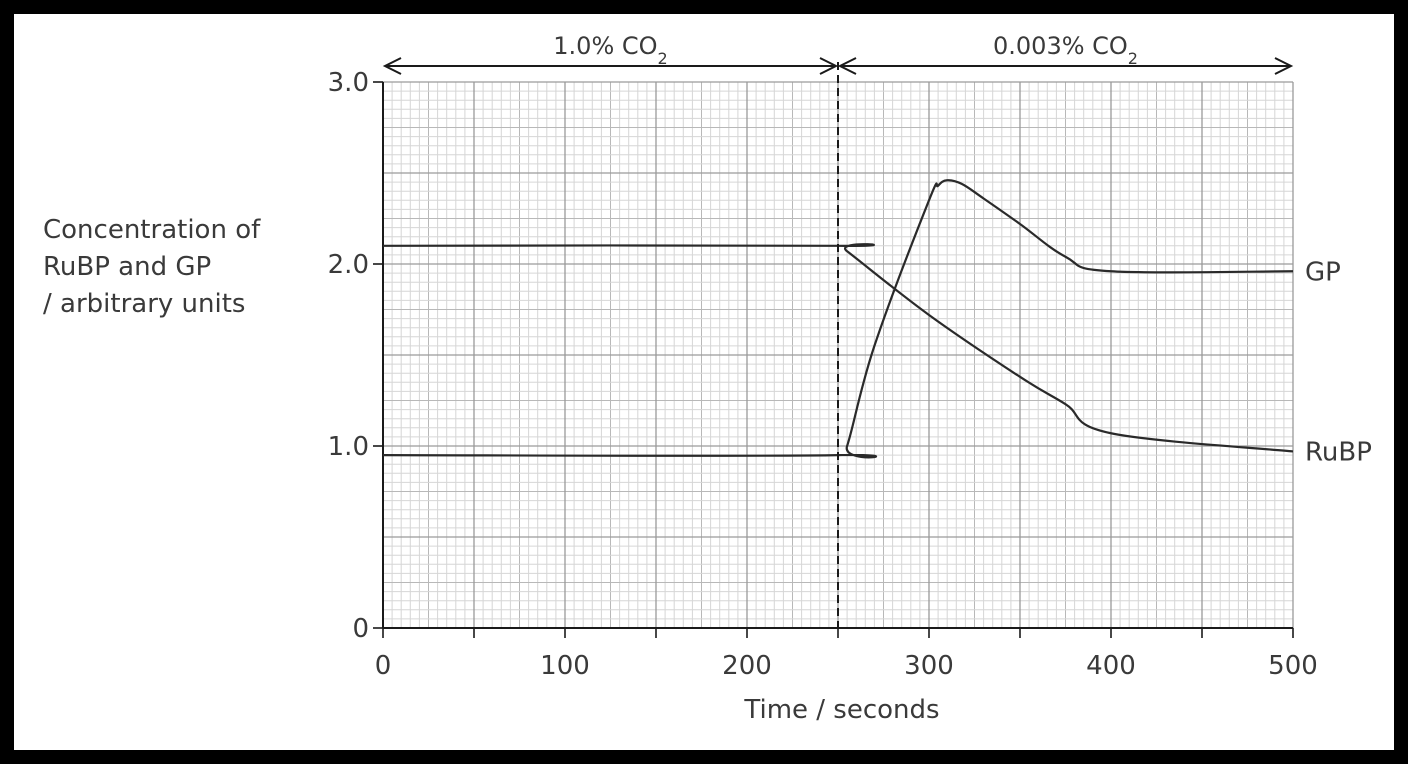 This screenshot has height=764, width=1408. What do you see at coordinates (610, 50) in the screenshot?
I see `co2-period-label: 1.0% CO2` at bounding box center [610, 50].